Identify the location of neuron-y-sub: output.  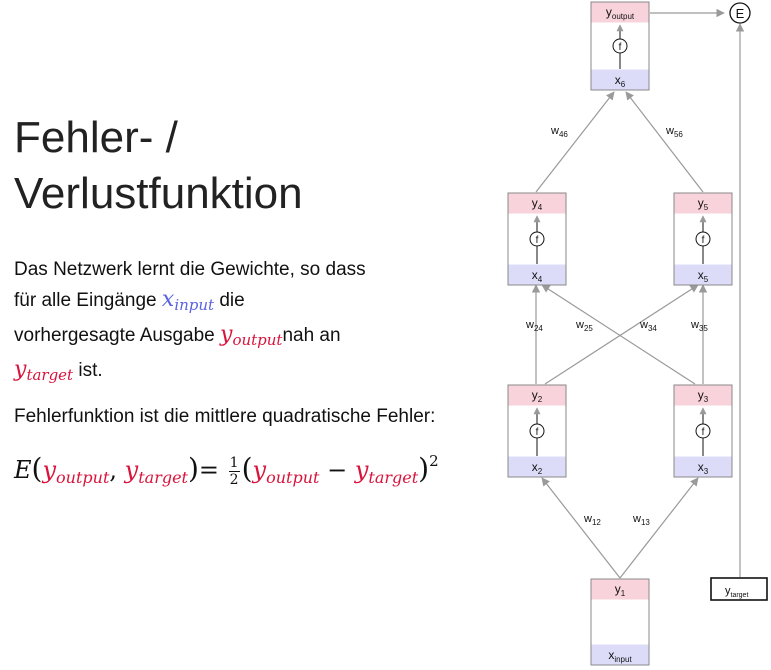
(623, 16).